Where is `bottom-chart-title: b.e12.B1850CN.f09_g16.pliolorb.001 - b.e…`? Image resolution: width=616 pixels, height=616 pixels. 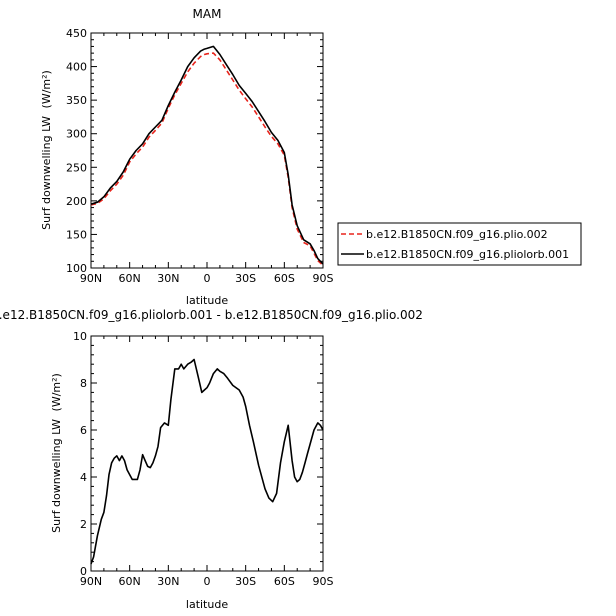
bottom-chart-title: b.e12.B1850CN.f09_g16.pliolorb.001 - b.e… is located at coordinates (211, 315).